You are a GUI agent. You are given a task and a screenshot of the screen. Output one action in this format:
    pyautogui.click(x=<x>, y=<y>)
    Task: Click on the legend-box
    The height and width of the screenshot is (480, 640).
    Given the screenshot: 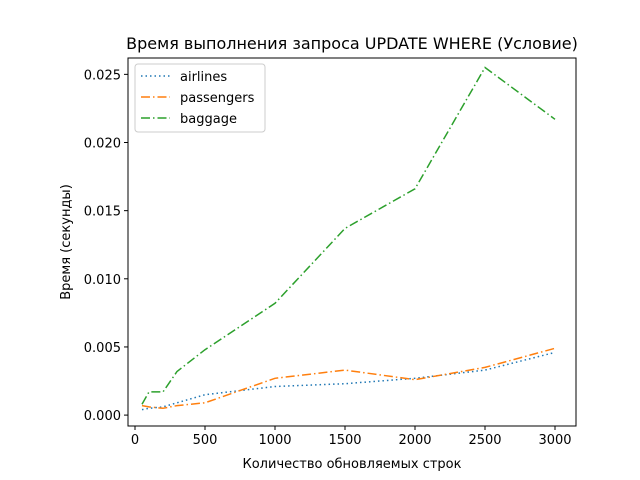 What is the action you would take?
    pyautogui.click(x=200, y=98)
    